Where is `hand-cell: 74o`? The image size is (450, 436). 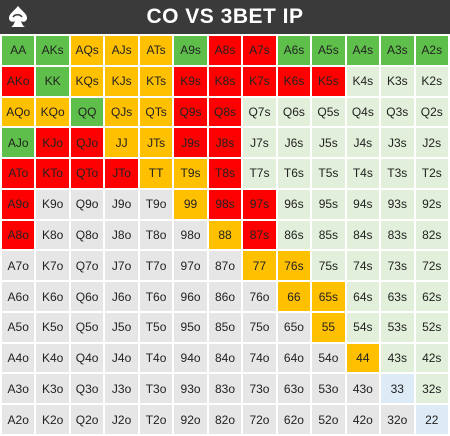 hand-cell: 74o is located at coordinates (259, 358).